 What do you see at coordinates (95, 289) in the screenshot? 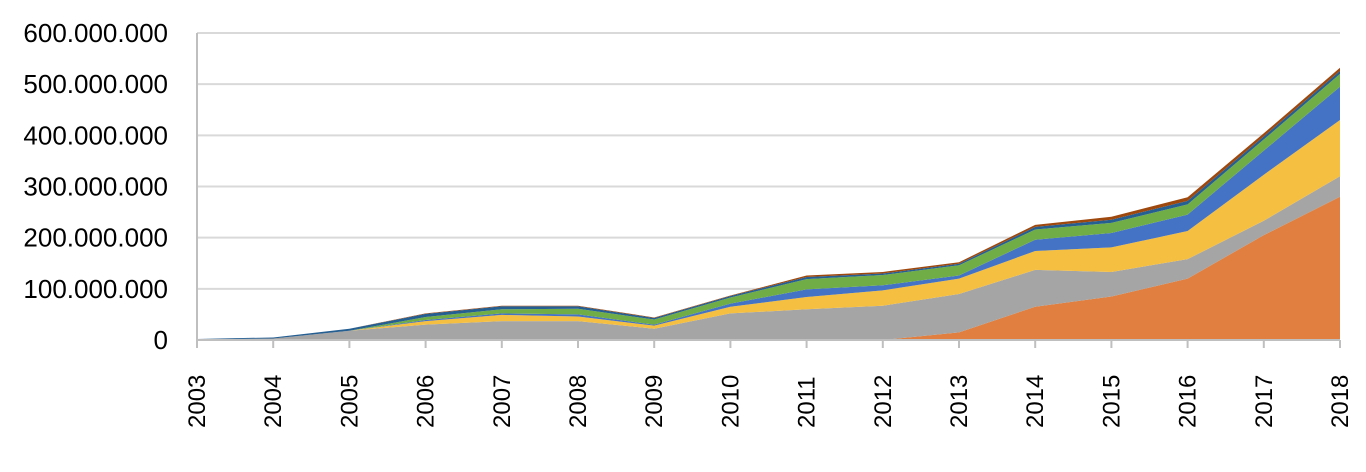
I see `y-tick-label: 100.000.000` at bounding box center [95, 289].